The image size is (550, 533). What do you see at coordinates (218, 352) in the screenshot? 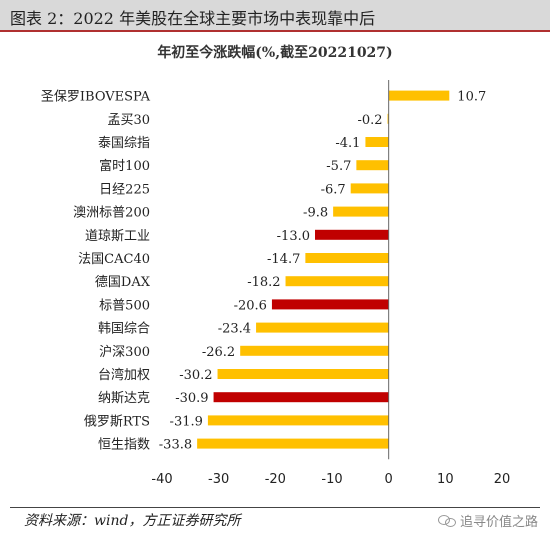
I see `value-label: -26.2` at bounding box center [218, 352].